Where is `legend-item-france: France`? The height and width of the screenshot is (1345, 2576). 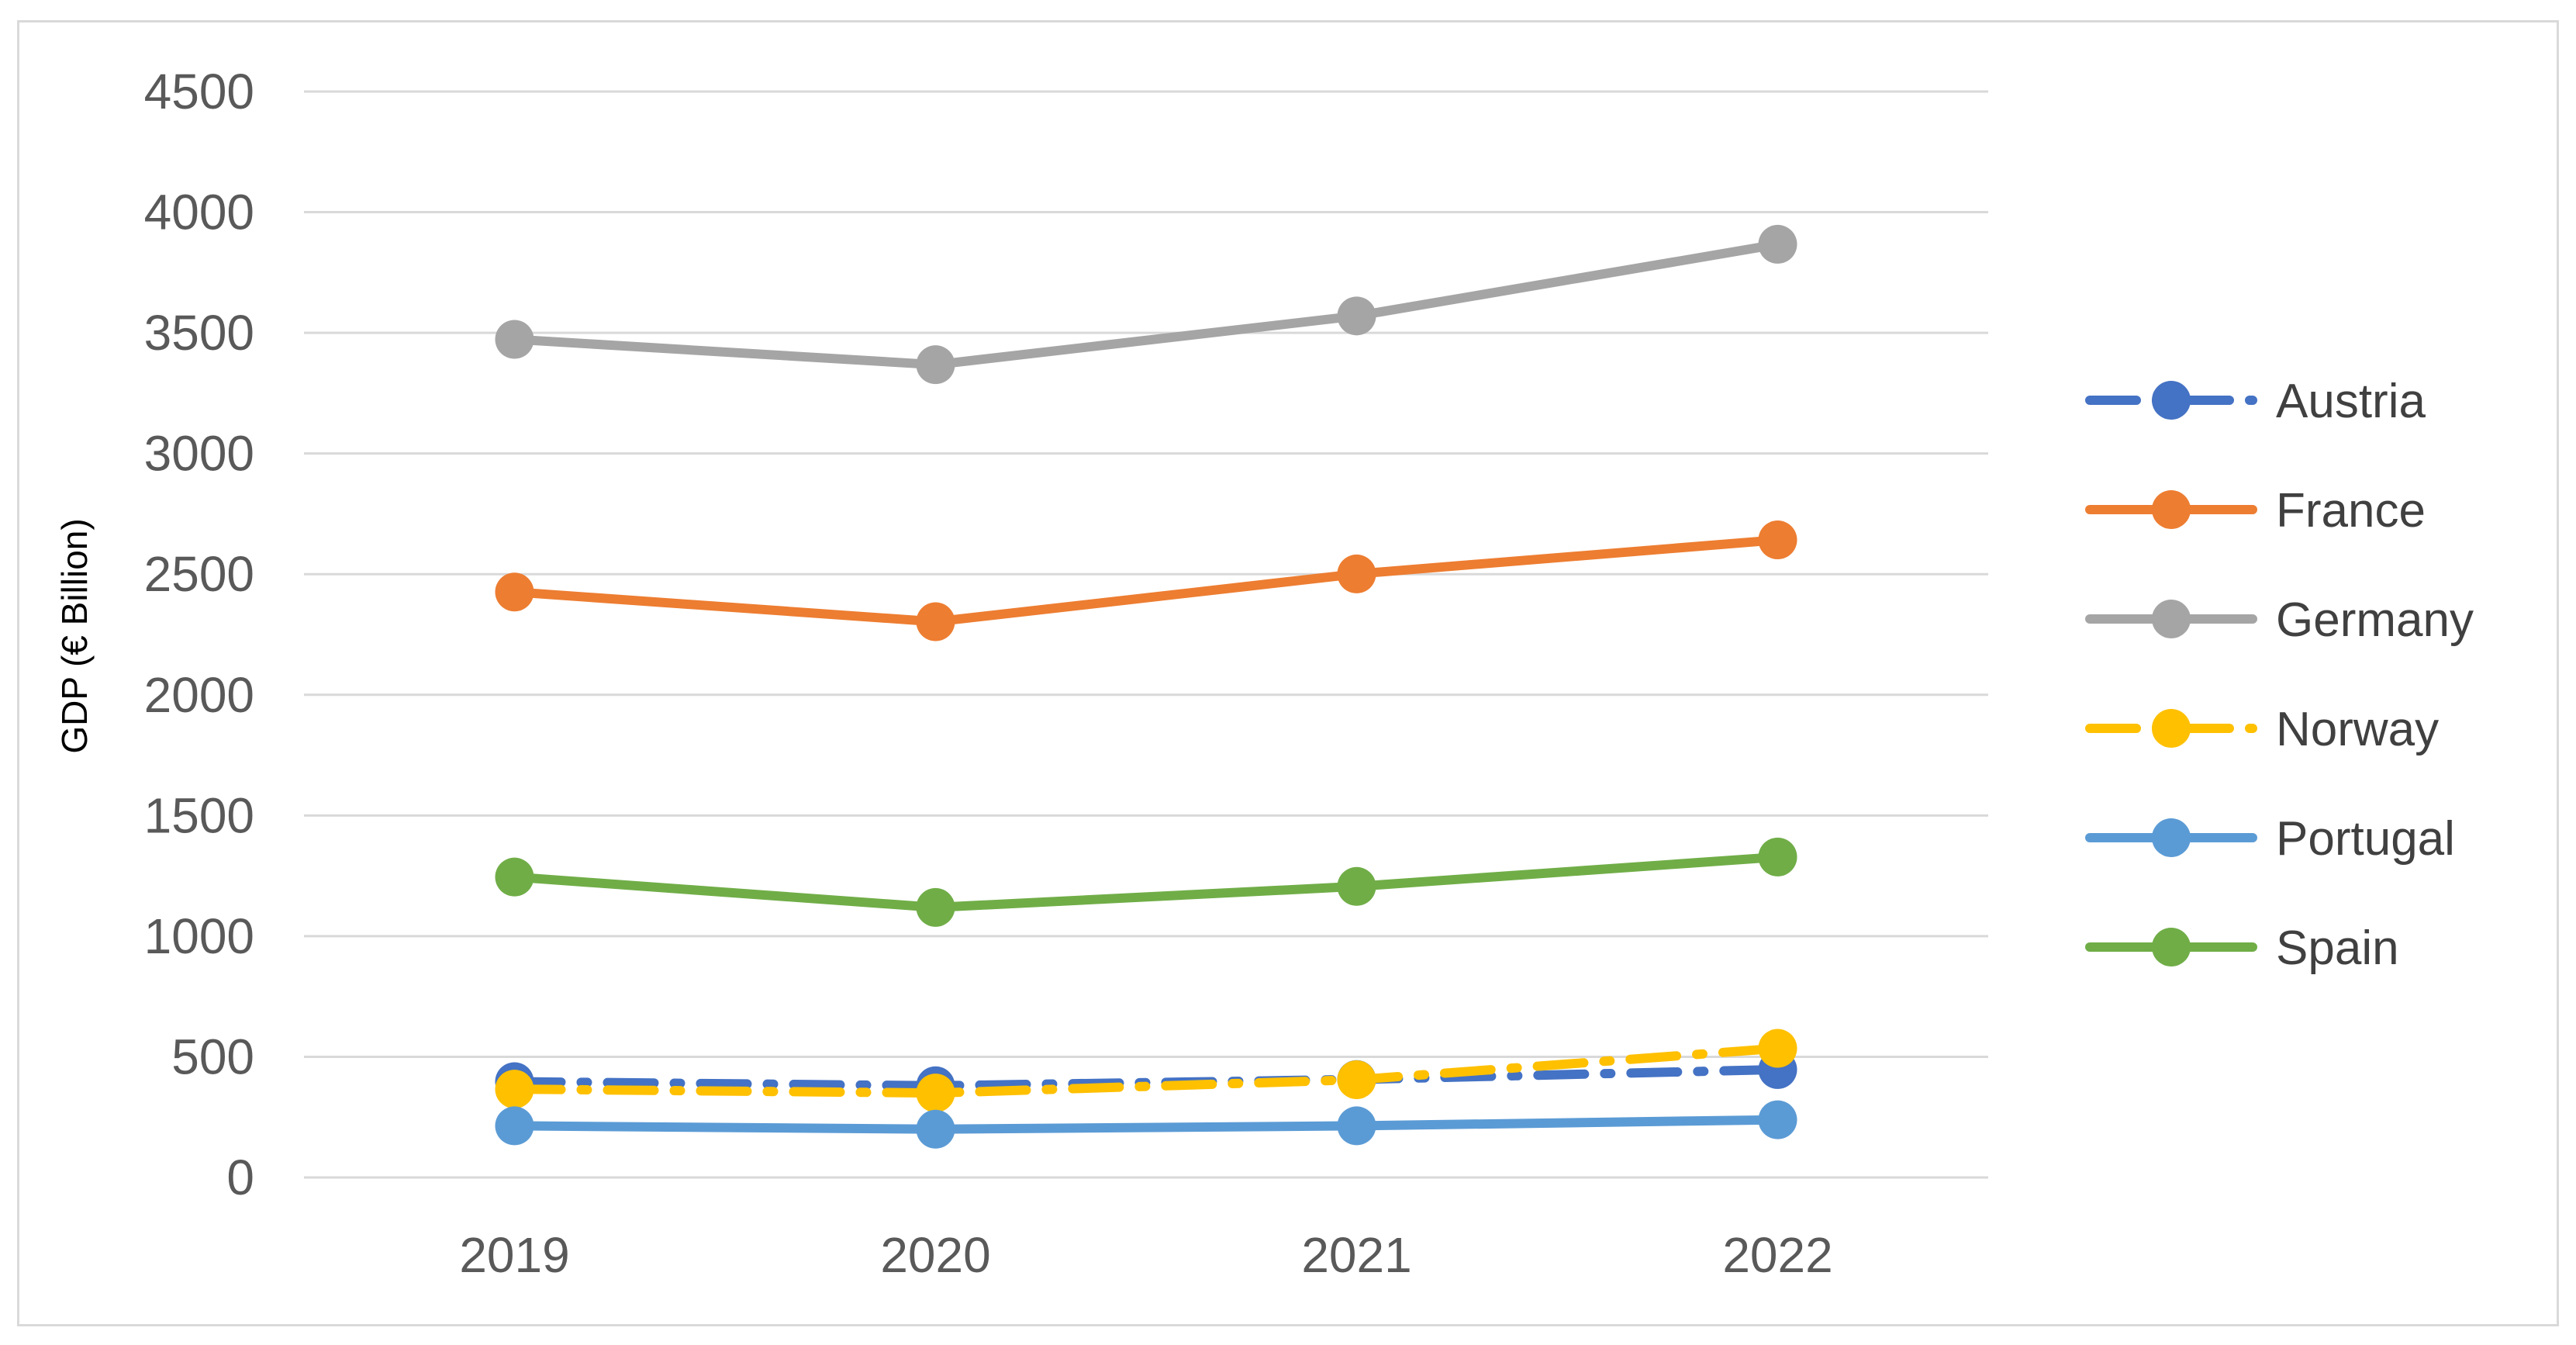 legend-item-france: France is located at coordinates (2255, 511).